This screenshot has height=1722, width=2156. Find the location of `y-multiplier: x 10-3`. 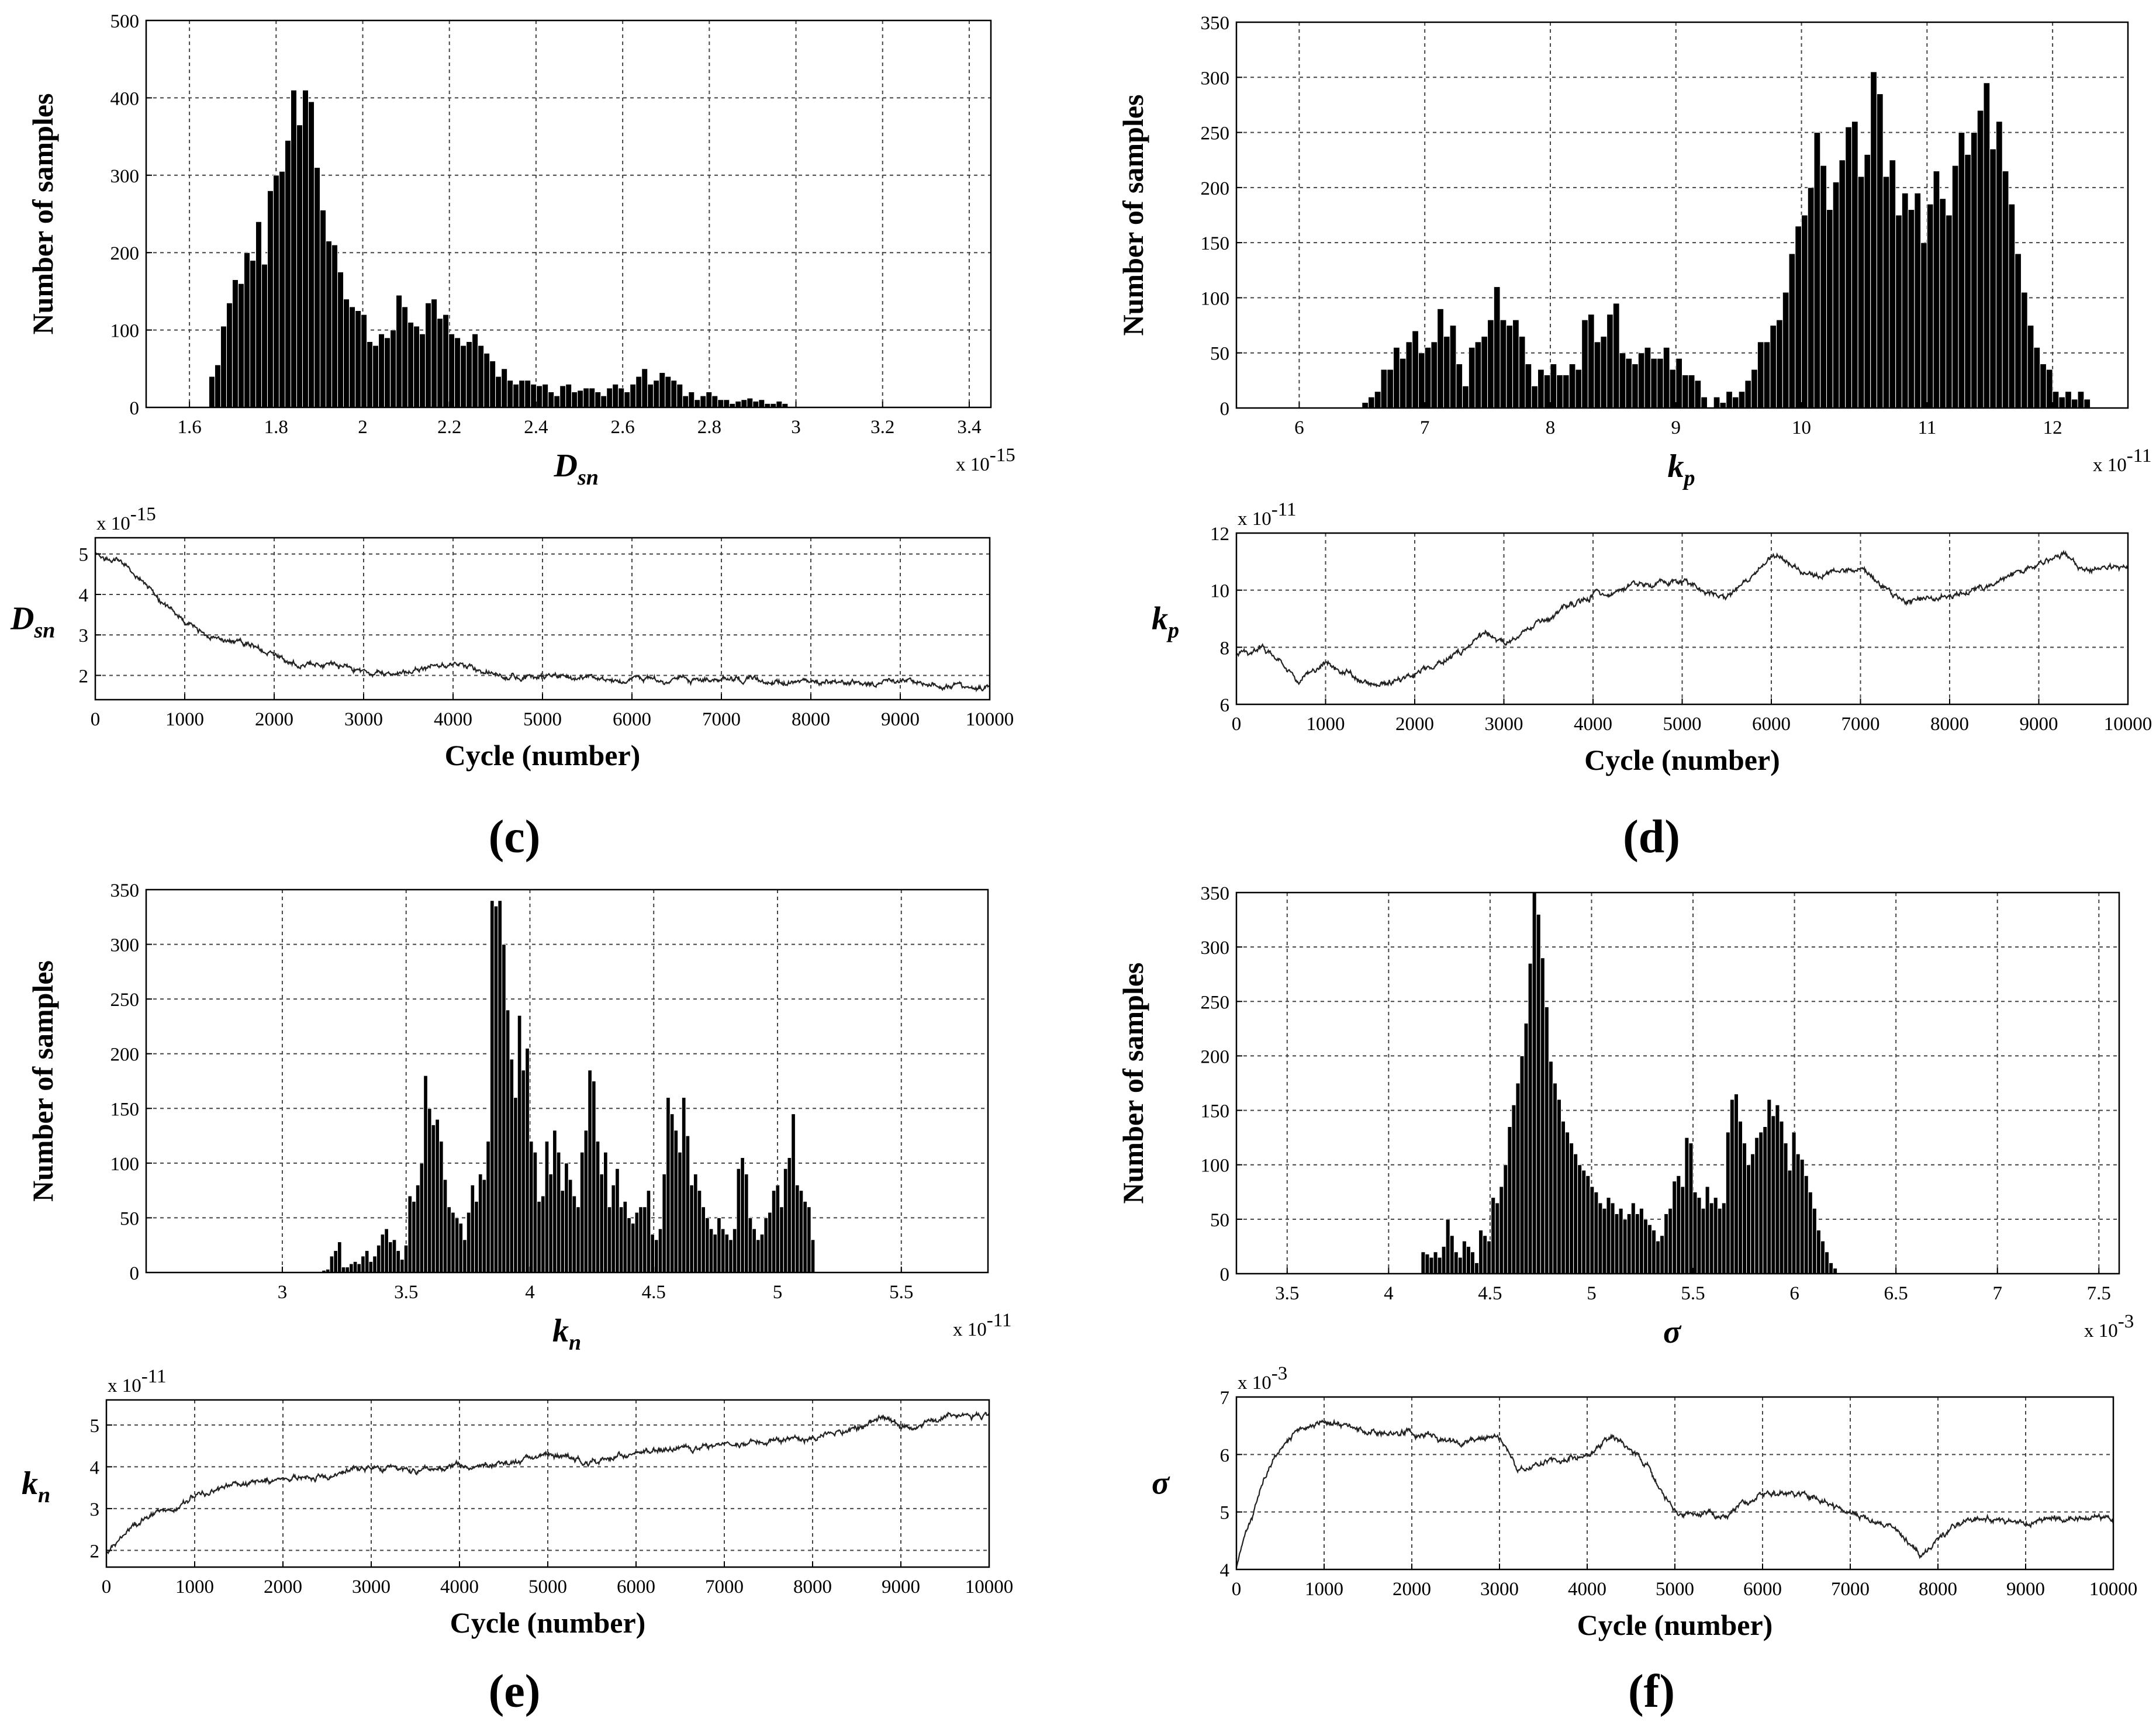

y-multiplier: x 10-3 is located at coordinates (1263, 1378).